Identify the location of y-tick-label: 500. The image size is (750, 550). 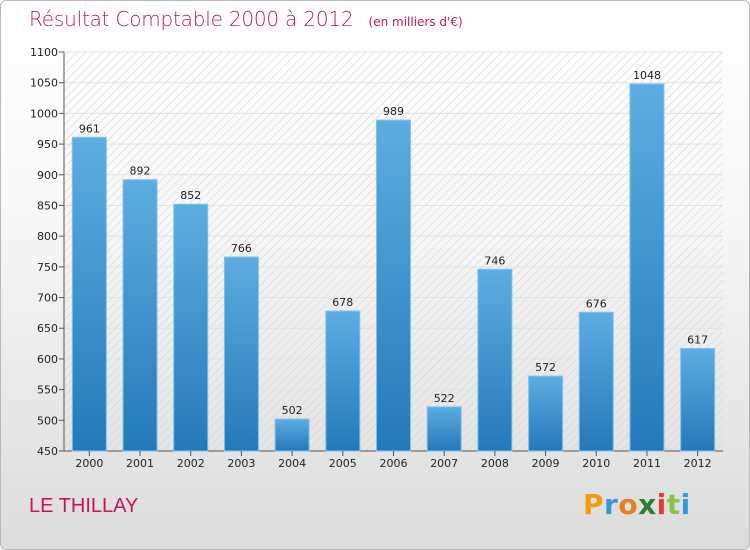
(47, 420).